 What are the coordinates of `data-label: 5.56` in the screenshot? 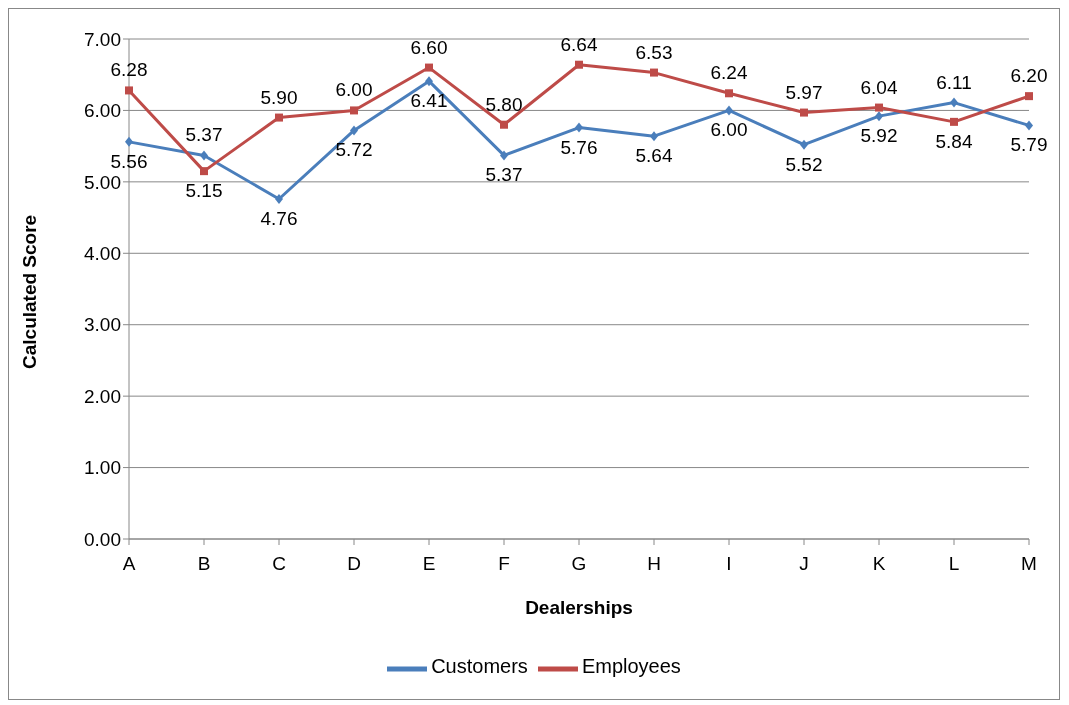 It's located at (129, 161).